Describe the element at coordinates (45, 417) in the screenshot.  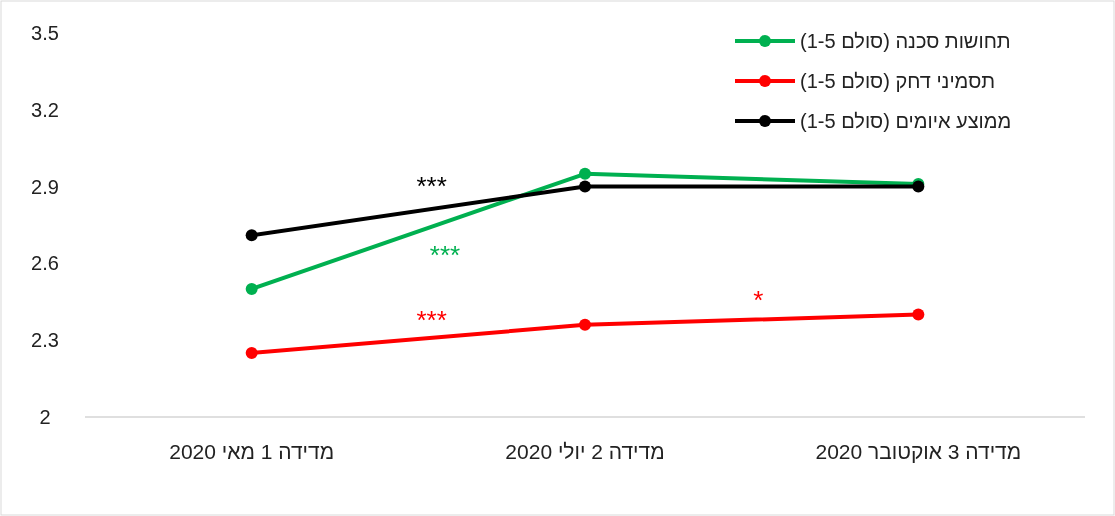
I see `y-tick-label: 2` at that location.